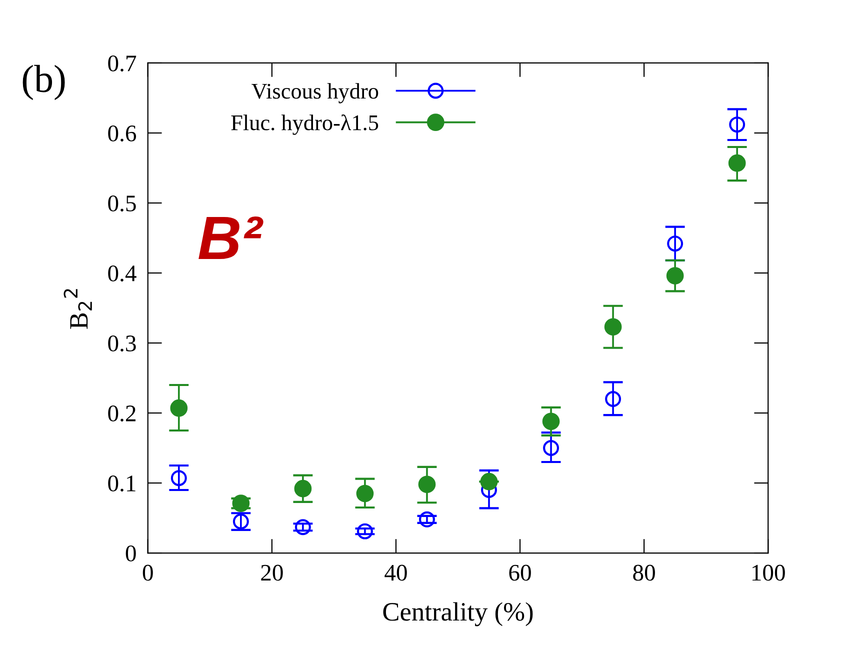  Describe the element at coordinates (78, 309) in the screenshot. I see `y-axis-title: B$_{2}$$^{2}$` at that location.